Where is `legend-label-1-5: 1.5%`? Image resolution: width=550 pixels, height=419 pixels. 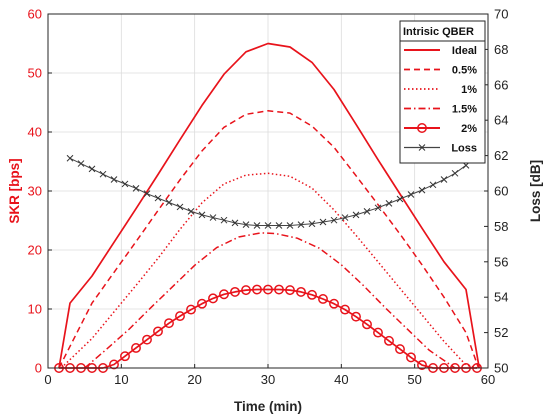
legend-label-1-5: 1.5% is located at coordinates (464, 110).